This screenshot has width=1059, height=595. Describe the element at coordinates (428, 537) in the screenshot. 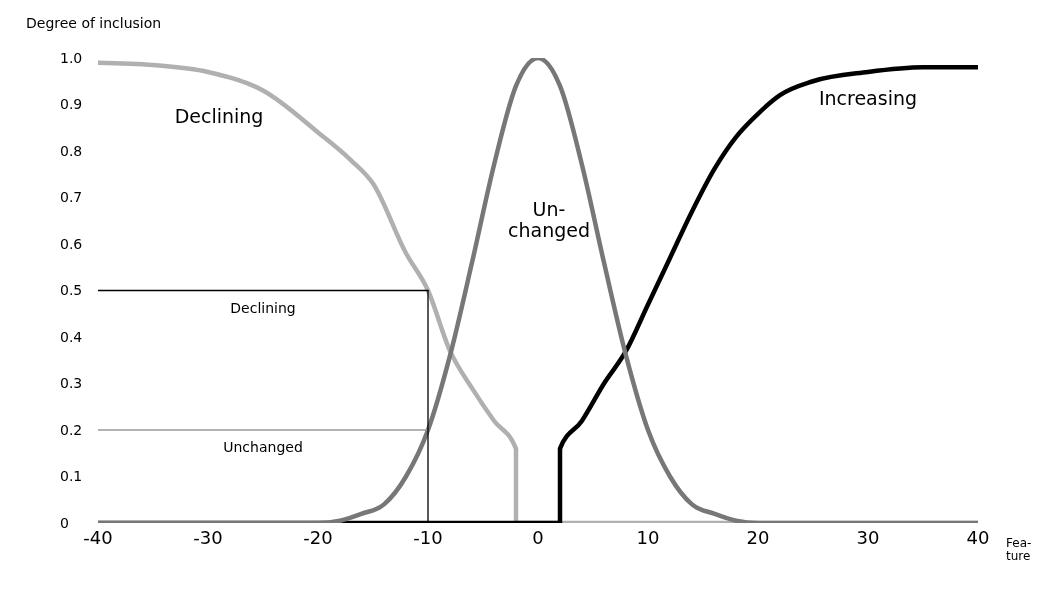

I see `x-tick-label: -10` at that location.